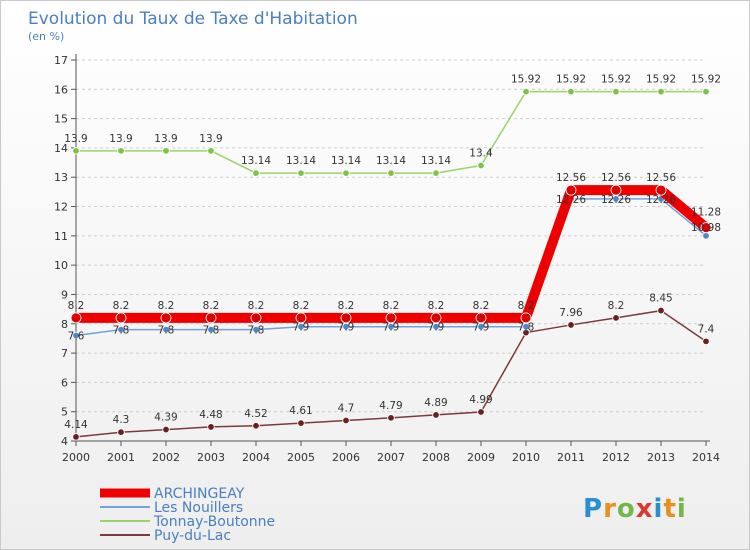 This screenshot has height=550, width=750. What do you see at coordinates (480, 400) in the screenshot?
I see `data-label: 4.99` at bounding box center [480, 400].